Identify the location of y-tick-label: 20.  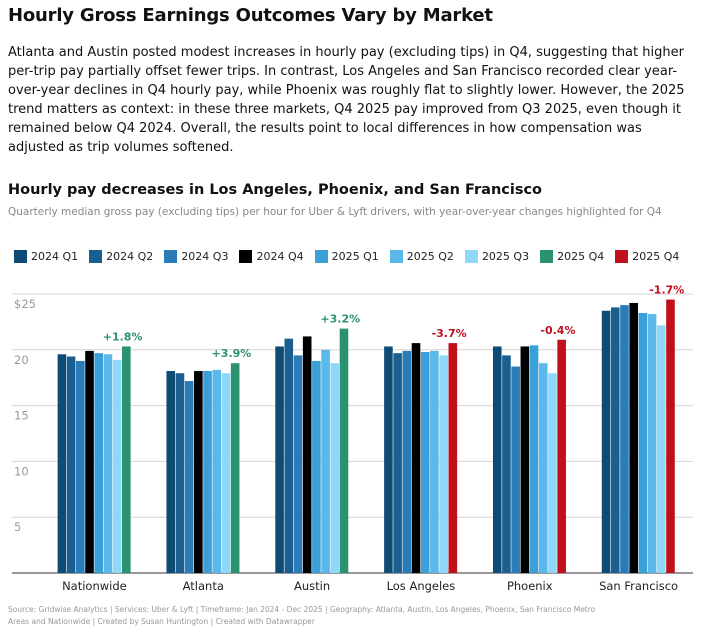
(21, 360).